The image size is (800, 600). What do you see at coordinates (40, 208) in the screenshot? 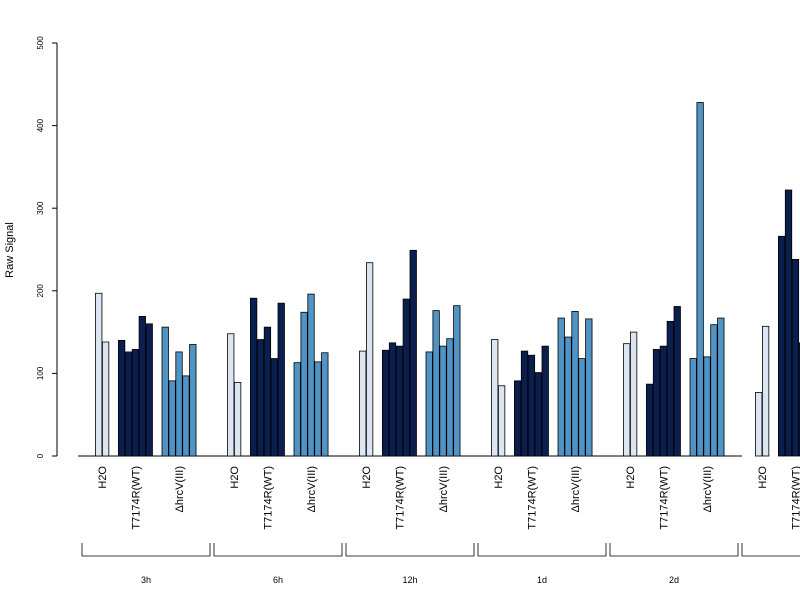
I see `y-tick-label: 300` at bounding box center [40, 208].